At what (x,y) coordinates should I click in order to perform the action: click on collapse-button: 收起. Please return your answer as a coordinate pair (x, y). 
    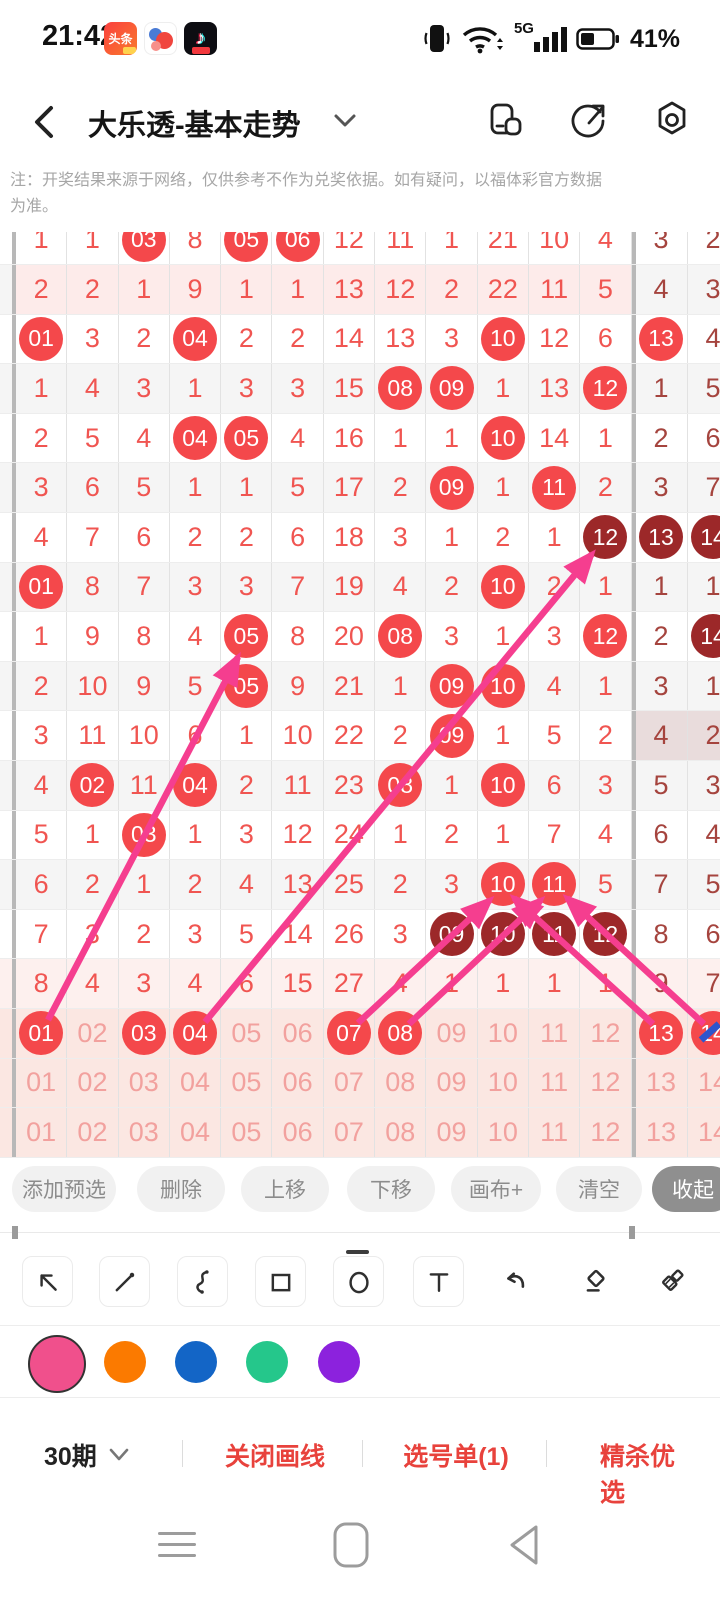
    Looking at the image, I should click on (686, 1189).